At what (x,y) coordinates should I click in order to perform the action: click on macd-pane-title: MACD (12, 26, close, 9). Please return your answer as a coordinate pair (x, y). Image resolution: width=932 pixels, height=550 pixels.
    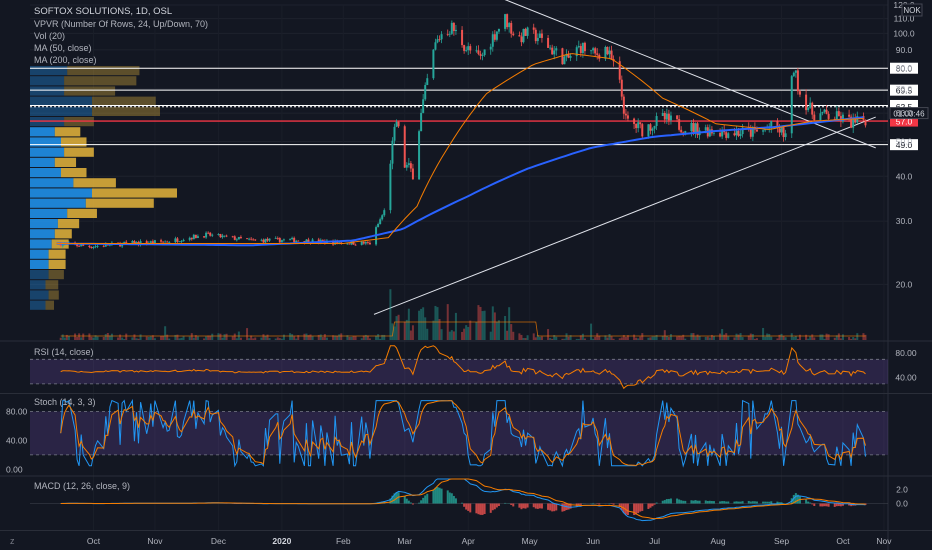
    Looking at the image, I should click on (82, 486).